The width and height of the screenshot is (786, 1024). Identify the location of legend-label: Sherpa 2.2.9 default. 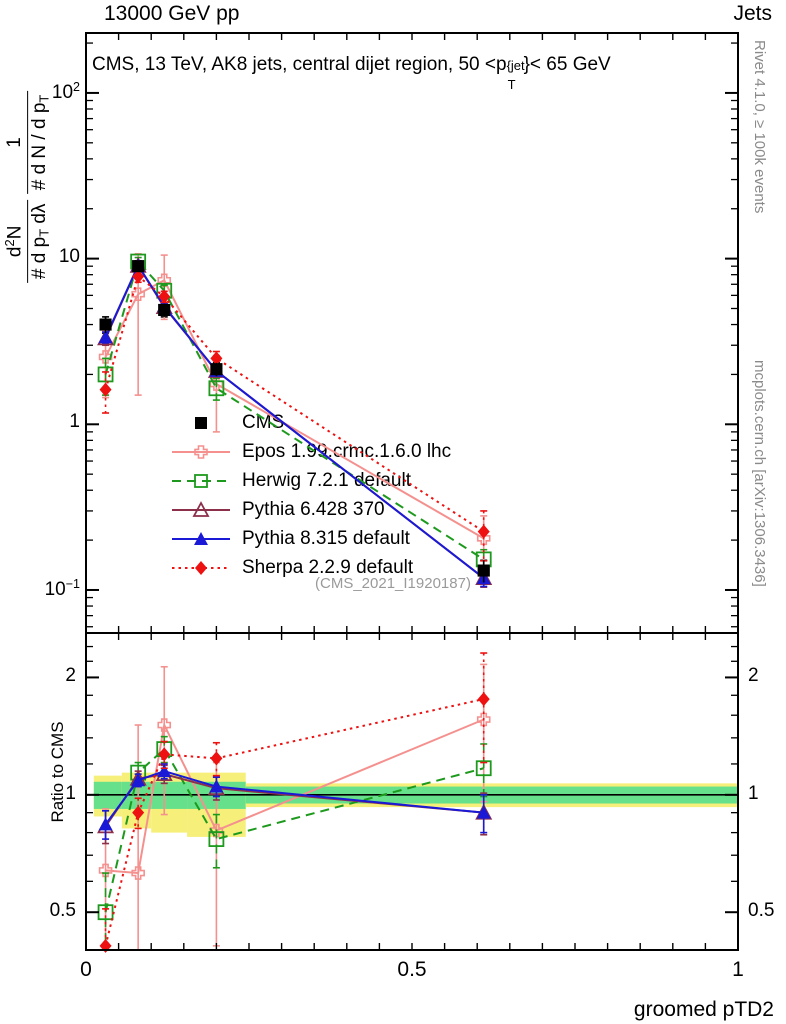
(328, 567).